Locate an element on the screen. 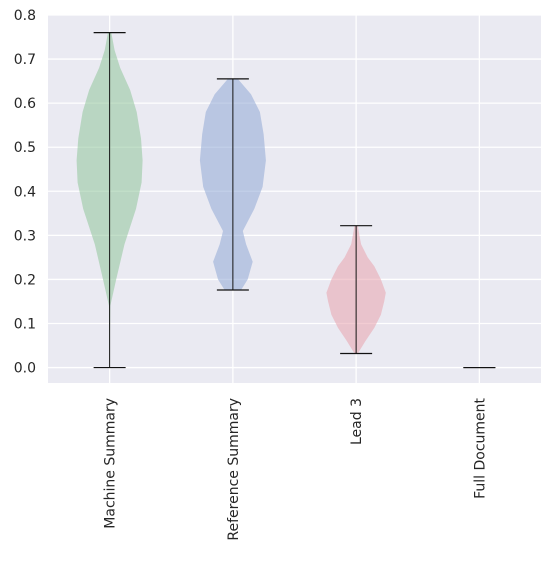  x-tick-label: Reference Summary is located at coordinates (234, 469).